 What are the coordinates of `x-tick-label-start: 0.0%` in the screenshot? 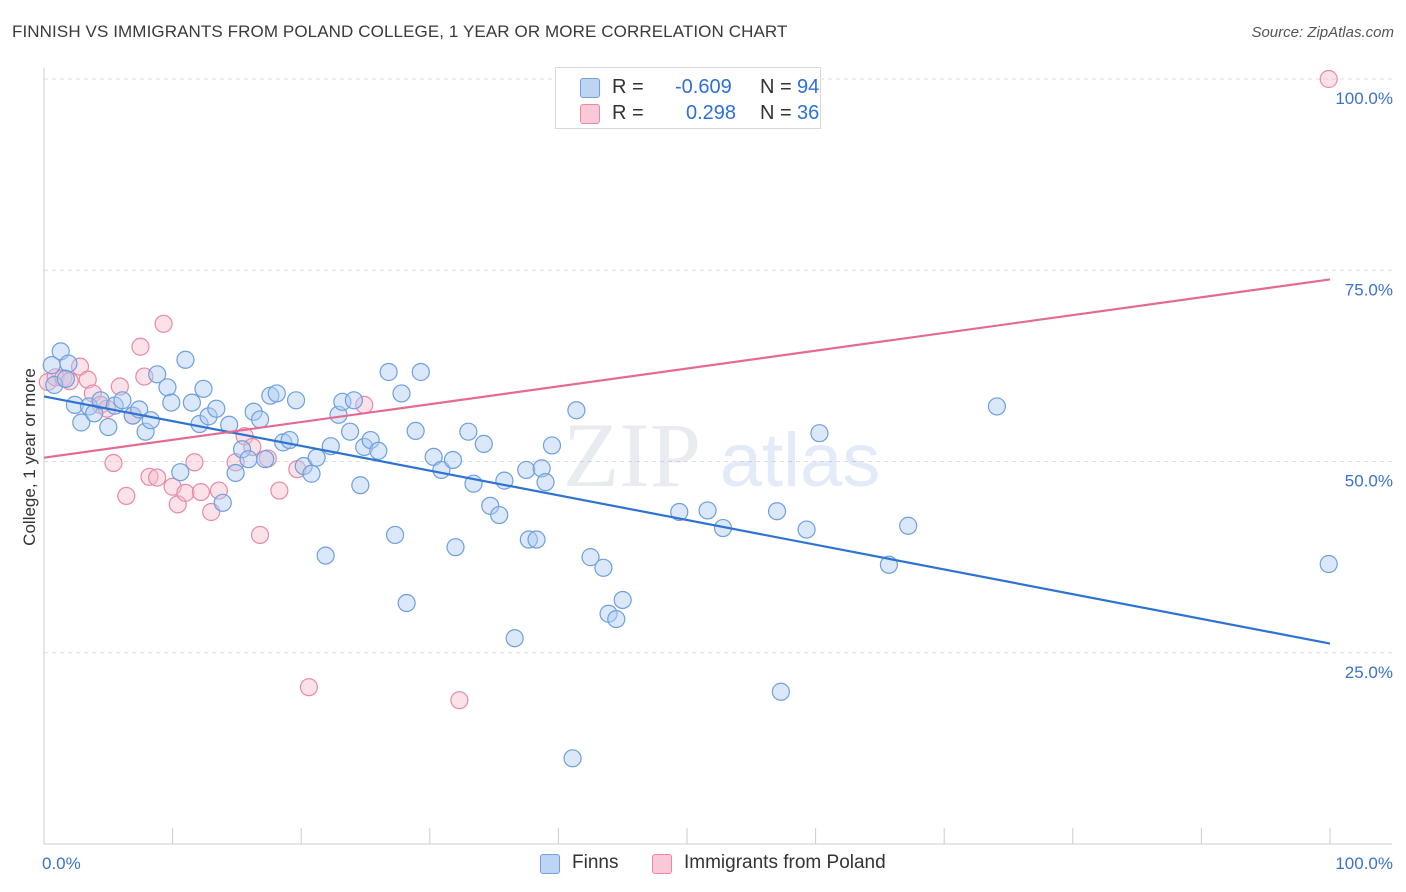 It's located at (61, 863).